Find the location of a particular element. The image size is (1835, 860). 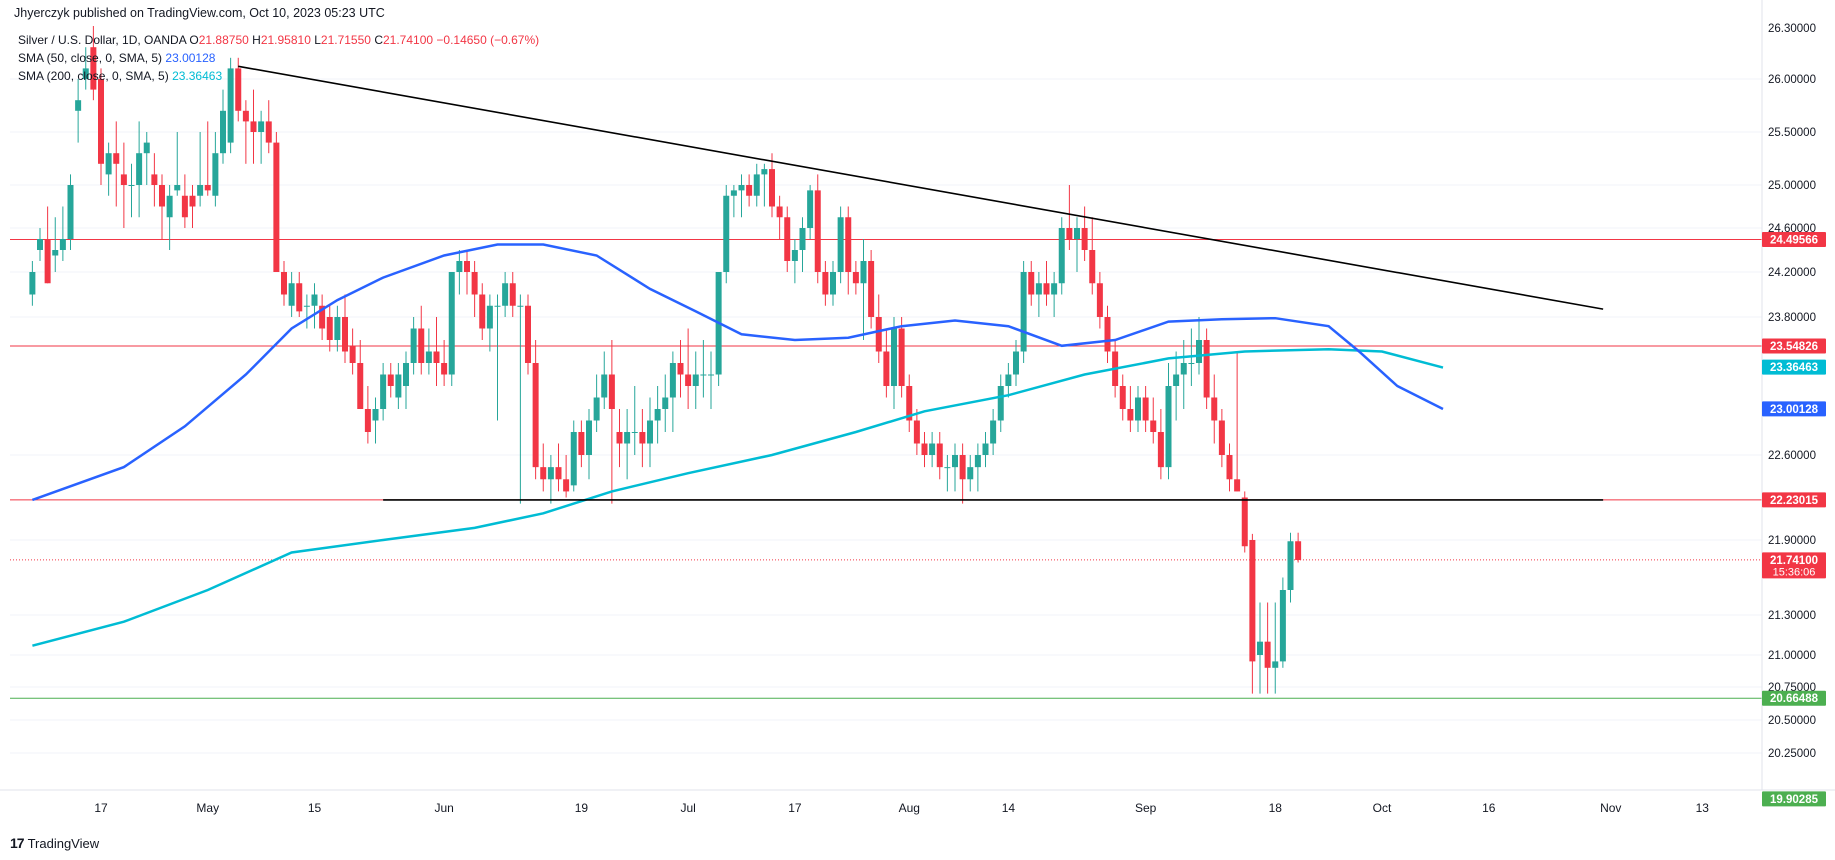

sma50-legend: SMA (50, close, 0, SMA, 5) 23.00128 is located at coordinates (116, 58).